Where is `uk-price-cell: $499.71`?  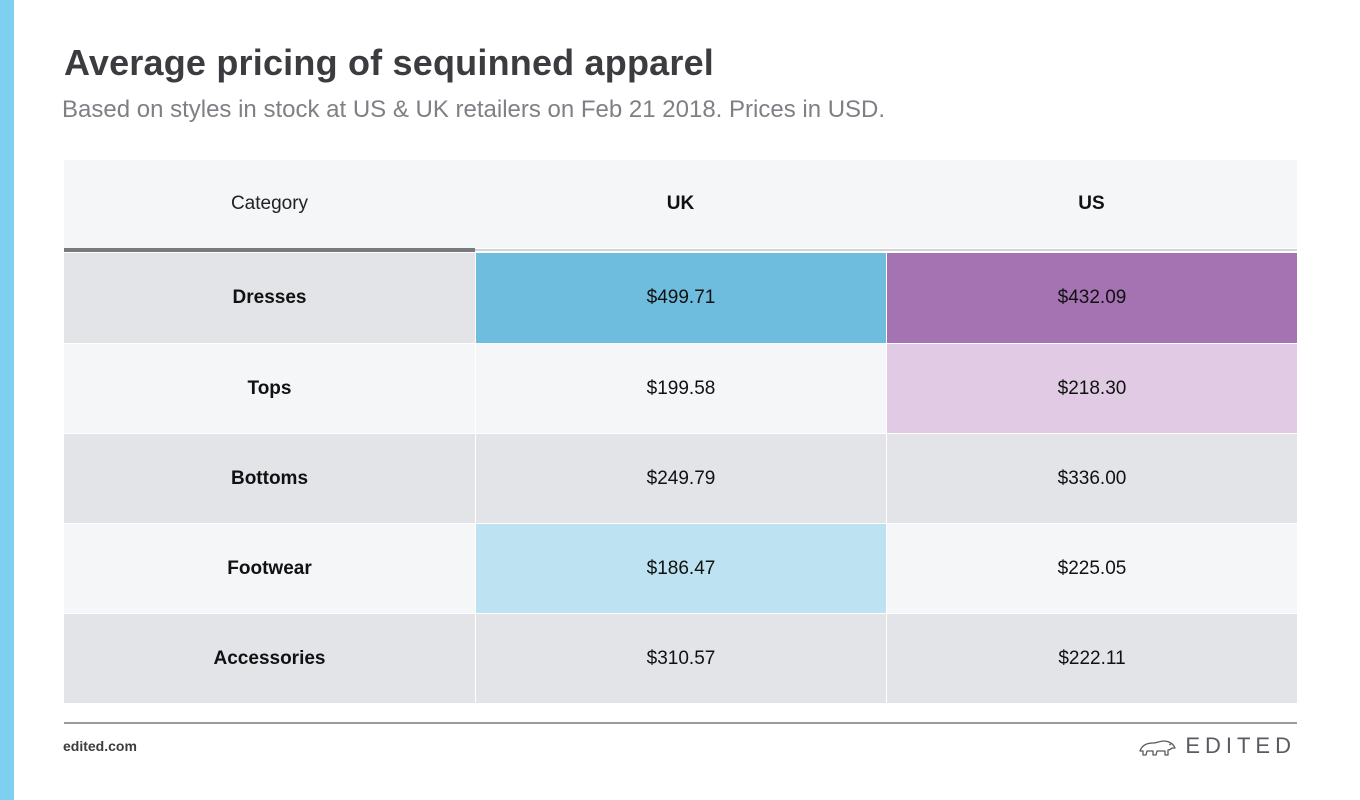
uk-price-cell: $499.71 is located at coordinates (680, 298).